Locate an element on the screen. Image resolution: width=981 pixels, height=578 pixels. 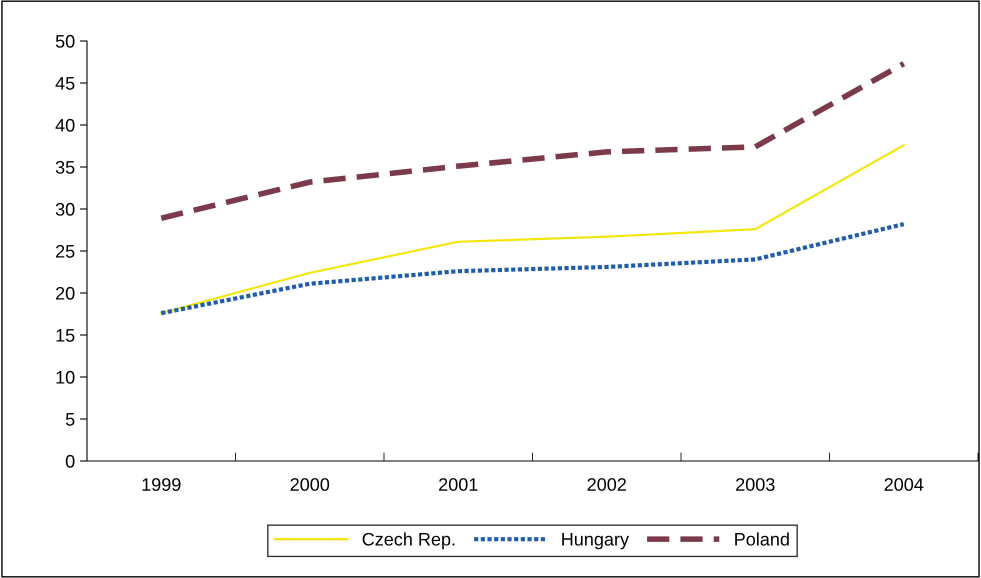
line-series is located at coordinates (532, 269).